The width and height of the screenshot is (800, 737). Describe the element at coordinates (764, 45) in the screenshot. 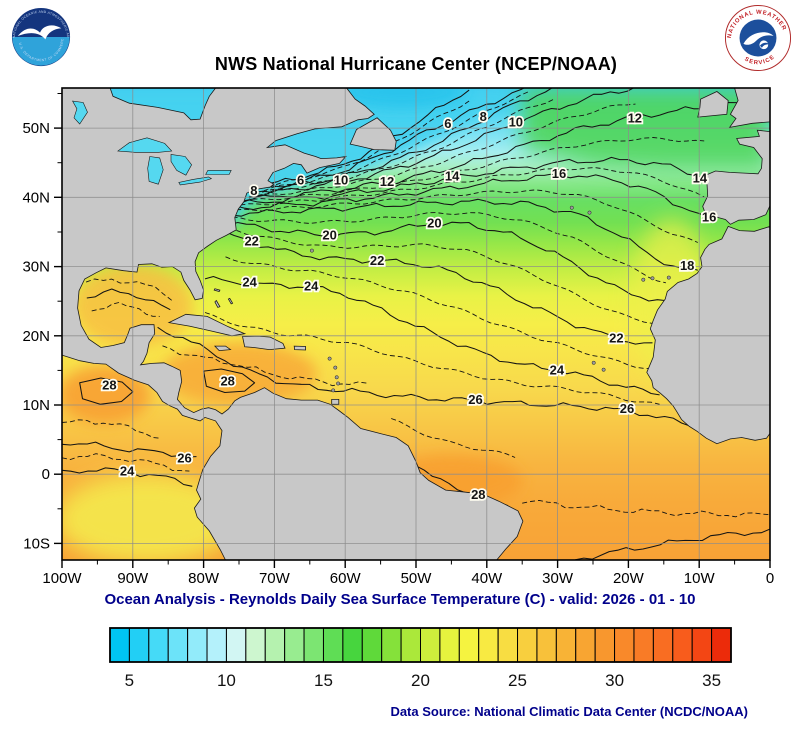

I see `nws-bird-icon` at that location.